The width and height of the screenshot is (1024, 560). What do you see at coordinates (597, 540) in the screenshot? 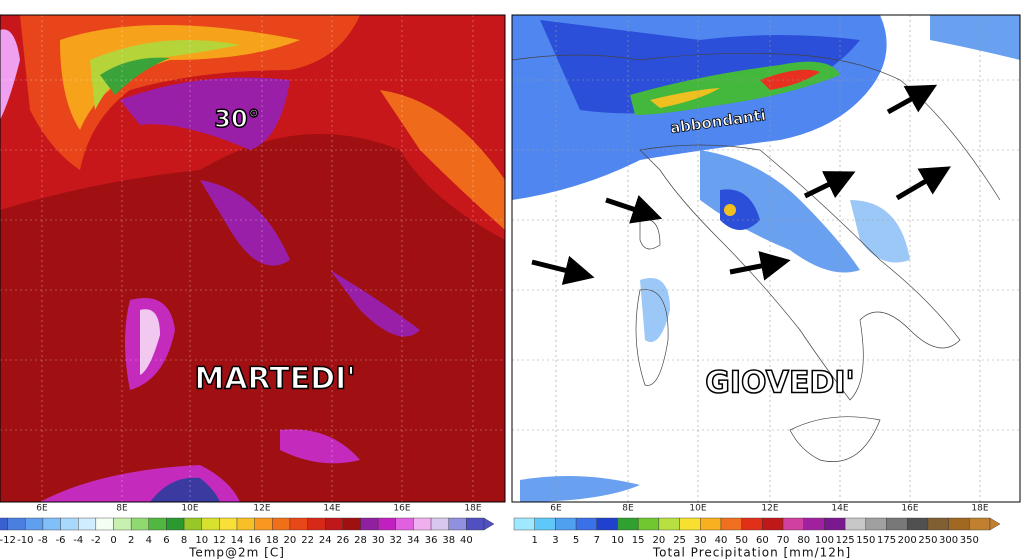
I see `colorbar-label: 7` at bounding box center [597, 540].